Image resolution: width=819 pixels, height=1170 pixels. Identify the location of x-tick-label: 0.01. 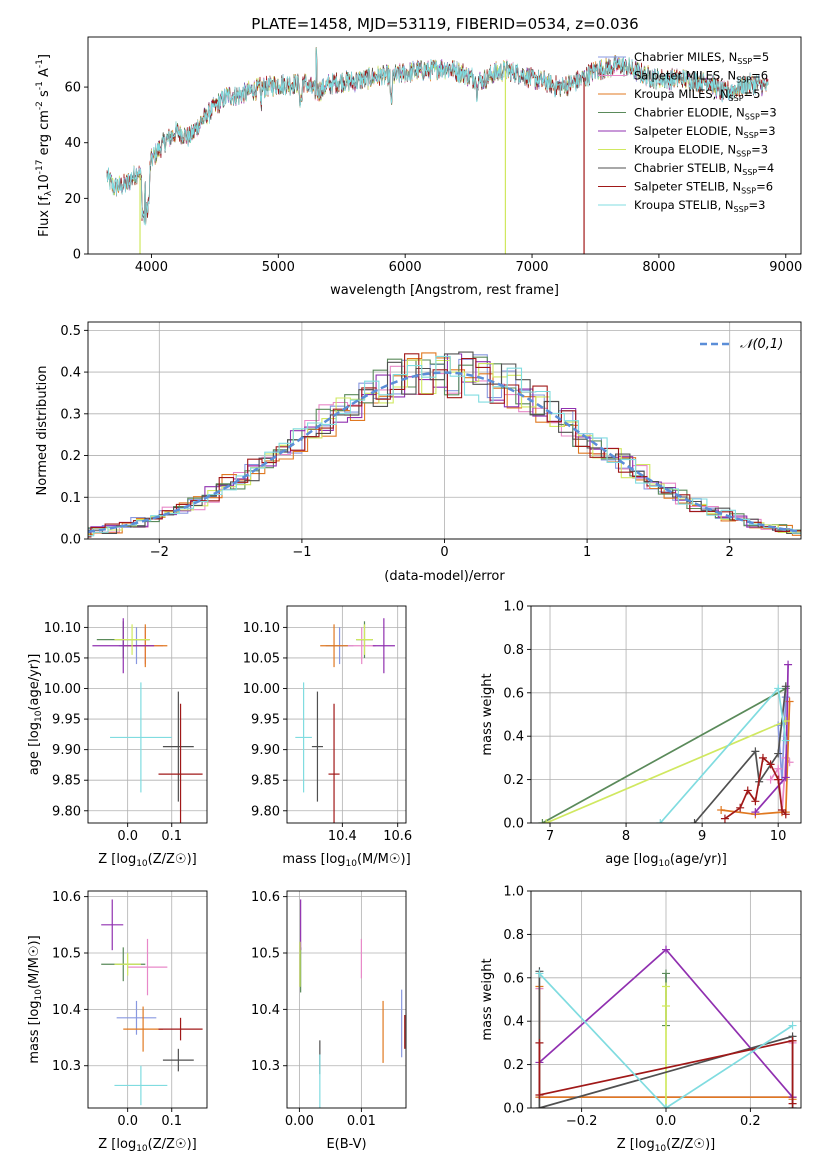
(361, 1121).